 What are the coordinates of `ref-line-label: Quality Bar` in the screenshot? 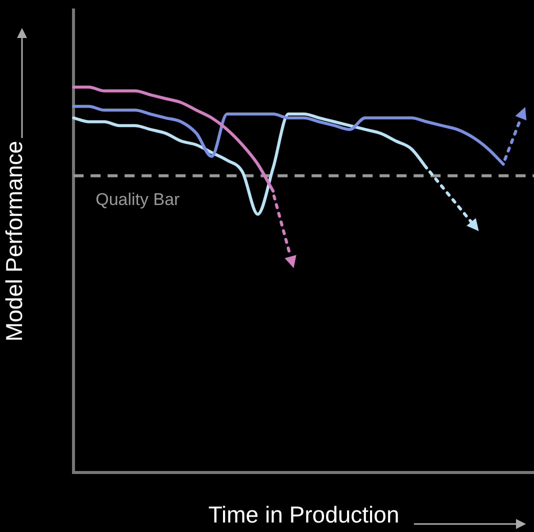 It's located at (138, 199).